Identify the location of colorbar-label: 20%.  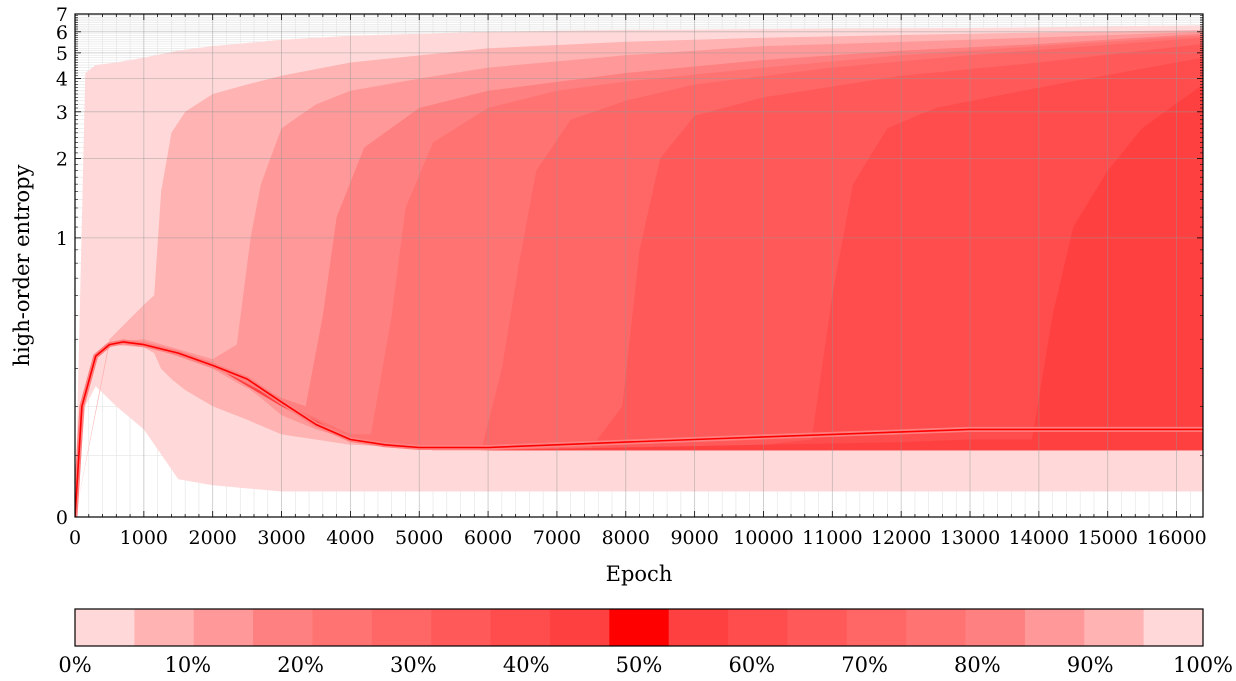
(300, 664).